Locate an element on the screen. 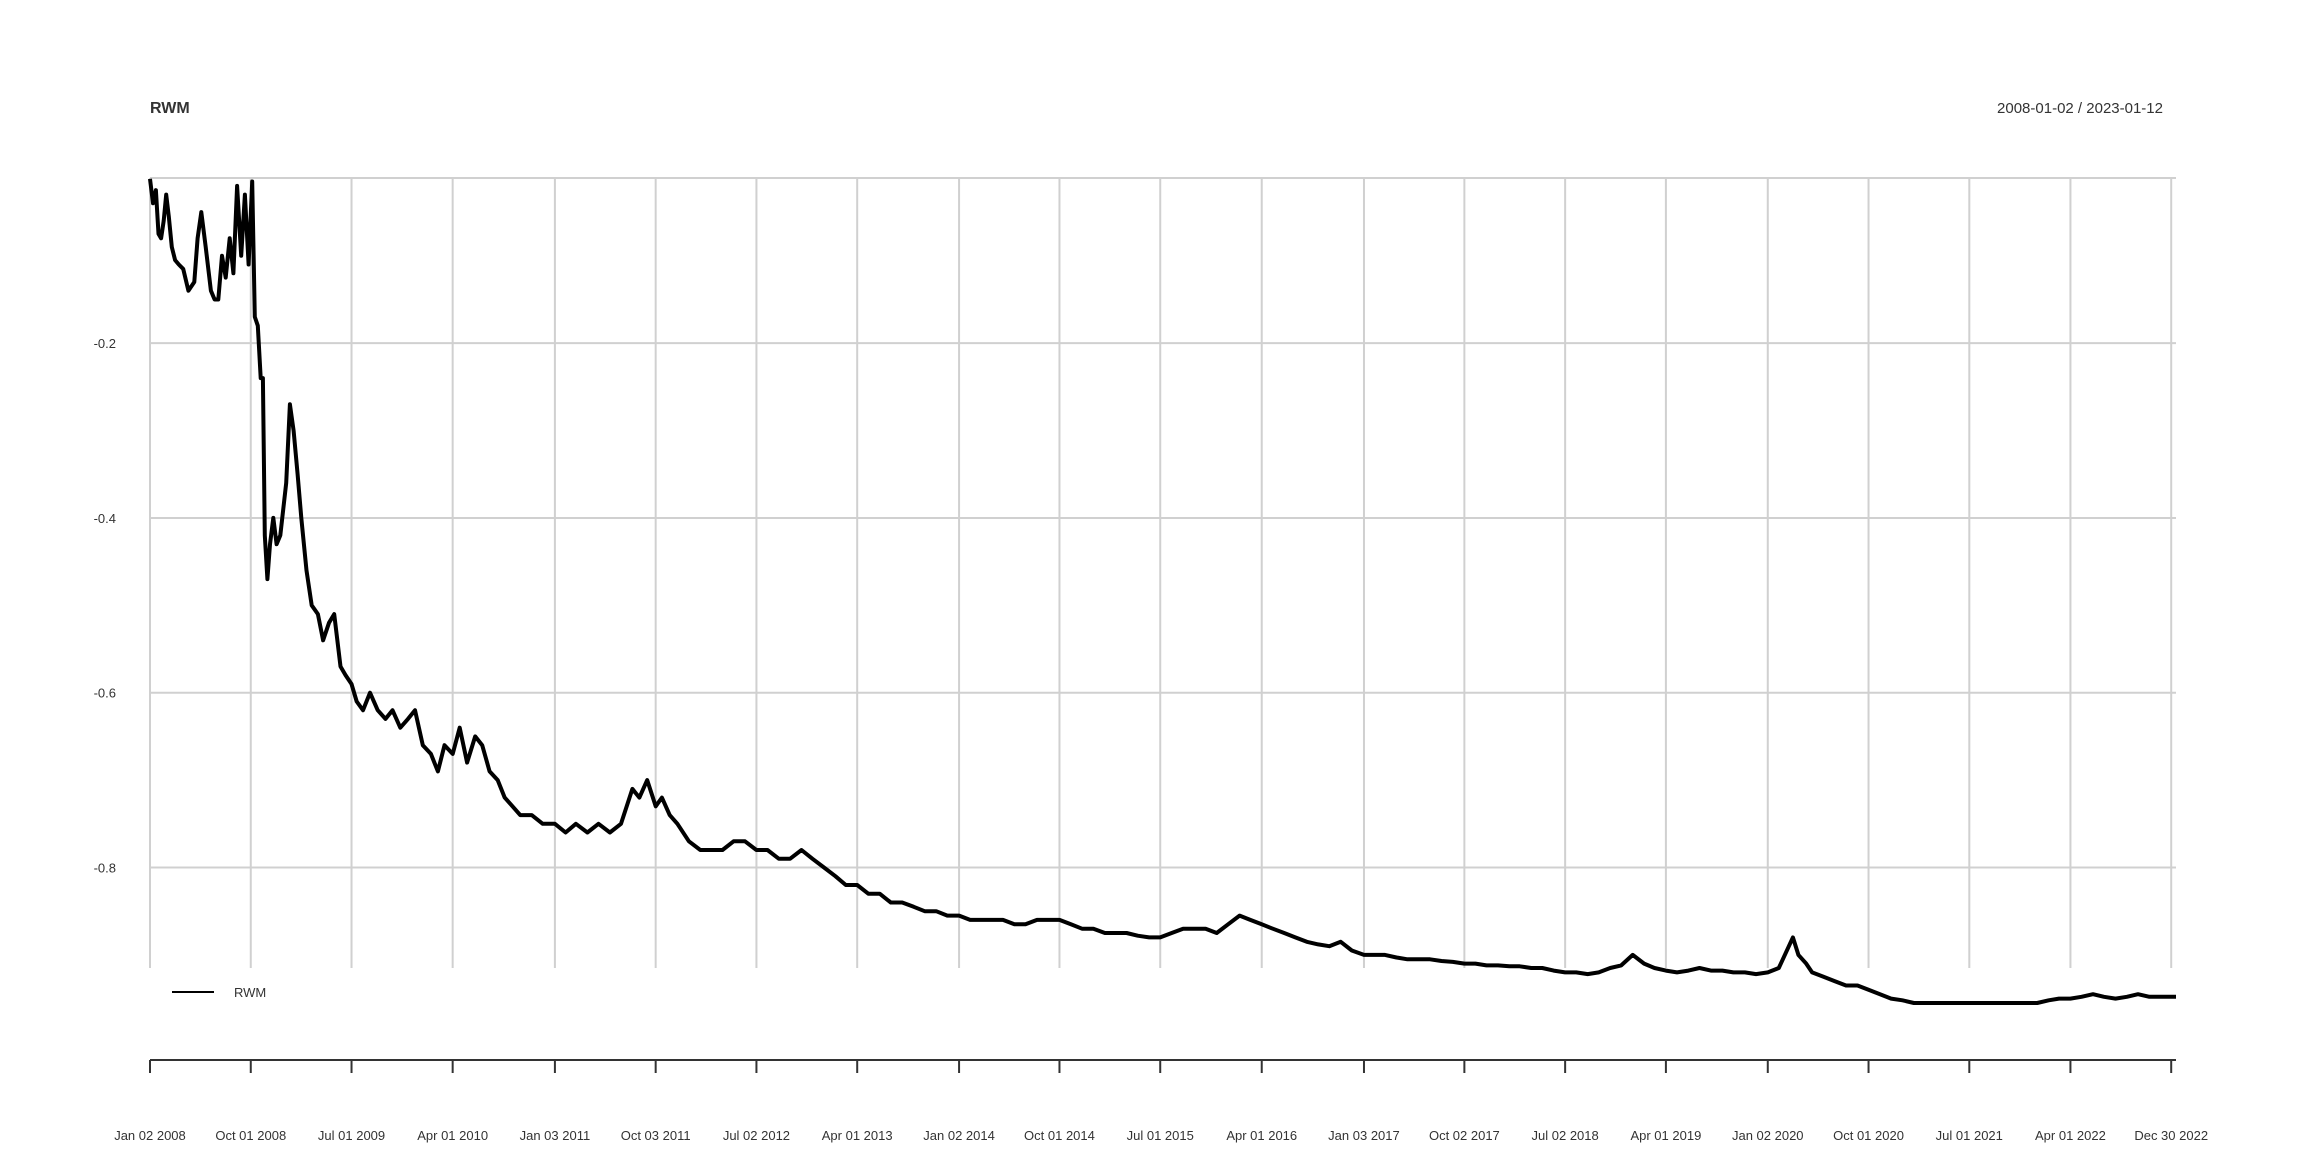 Image resolution: width=2304 pixels, height=1152 pixels. x-axis-tick-label: Apr 01 2019 is located at coordinates (1665, 1135).